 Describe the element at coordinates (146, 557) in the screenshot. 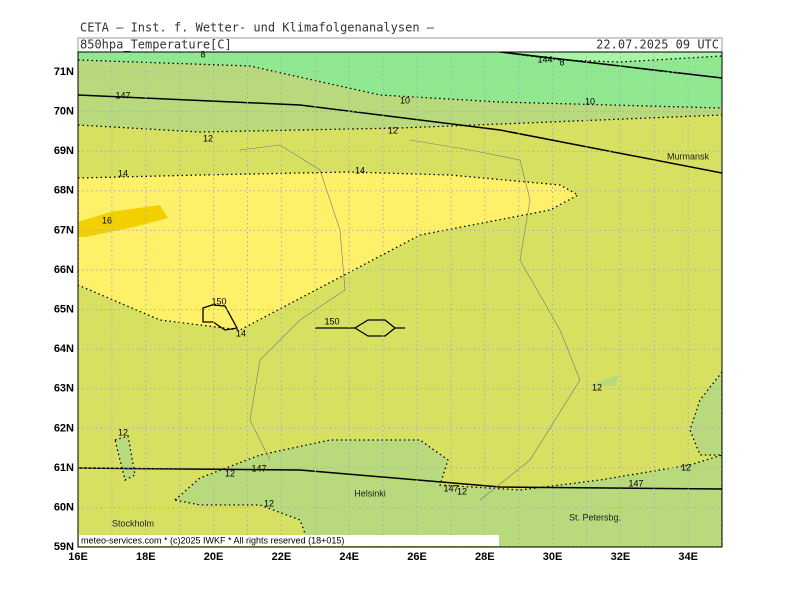

I see `lon-label: 18E` at that location.